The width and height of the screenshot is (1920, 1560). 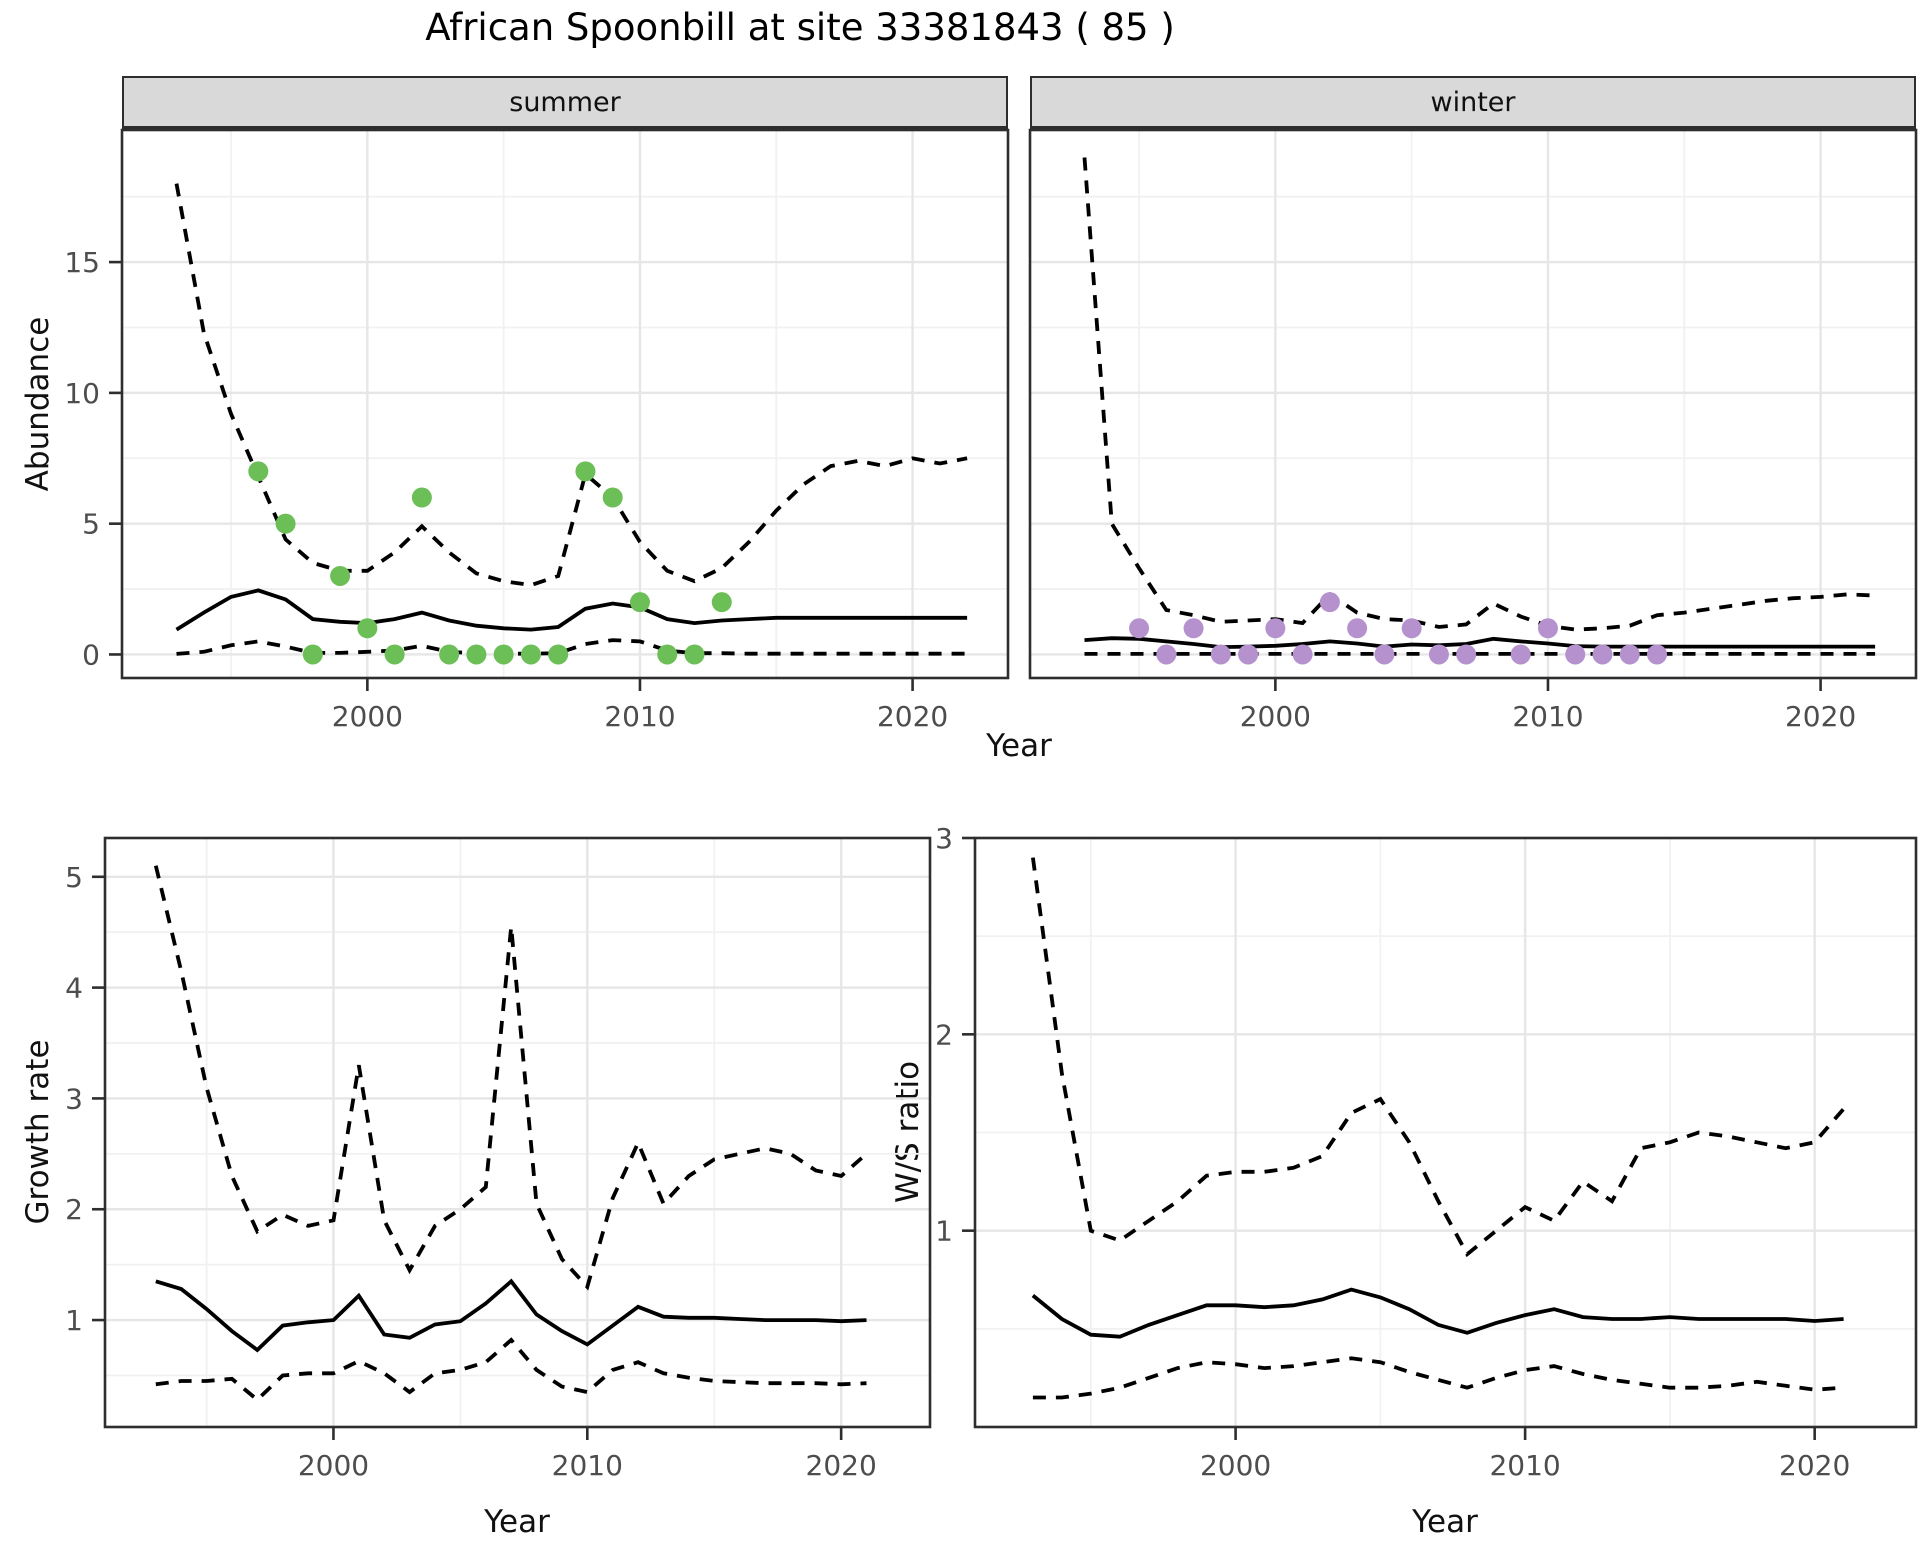 I want to click on abundance-winter-fit-line, so click(x=1480, y=643).